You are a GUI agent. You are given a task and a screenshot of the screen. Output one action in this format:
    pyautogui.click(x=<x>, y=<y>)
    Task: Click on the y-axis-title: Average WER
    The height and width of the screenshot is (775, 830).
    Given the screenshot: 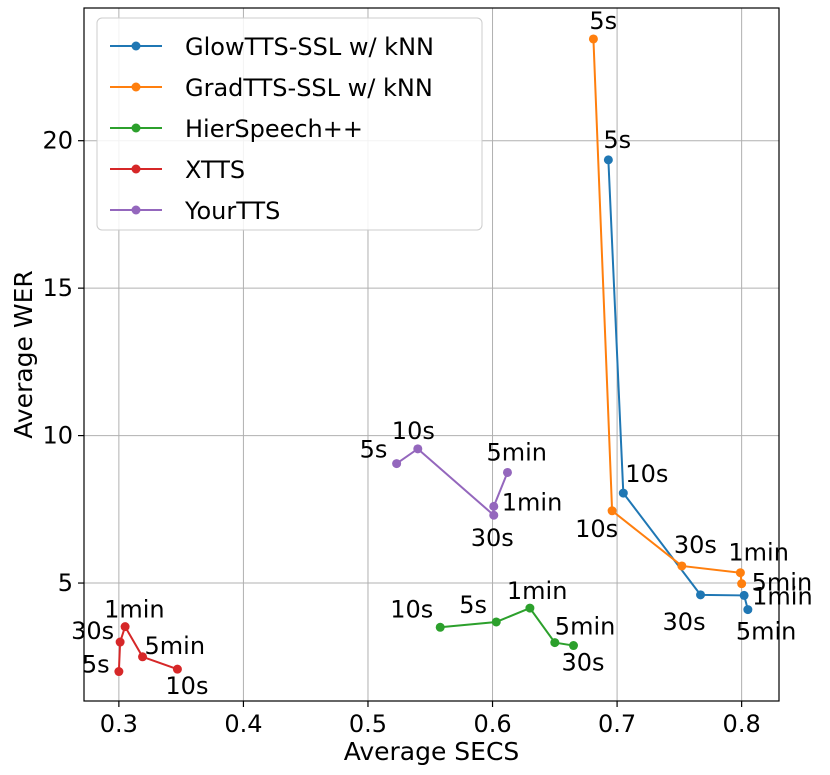 What is the action you would take?
    pyautogui.click(x=23, y=354)
    